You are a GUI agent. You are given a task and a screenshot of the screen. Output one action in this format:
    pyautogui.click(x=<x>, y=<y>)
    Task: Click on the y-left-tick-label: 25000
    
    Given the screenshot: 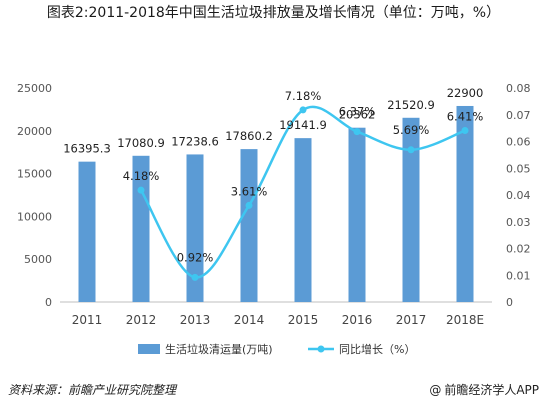 What is the action you would take?
    pyautogui.click(x=34, y=88)
    